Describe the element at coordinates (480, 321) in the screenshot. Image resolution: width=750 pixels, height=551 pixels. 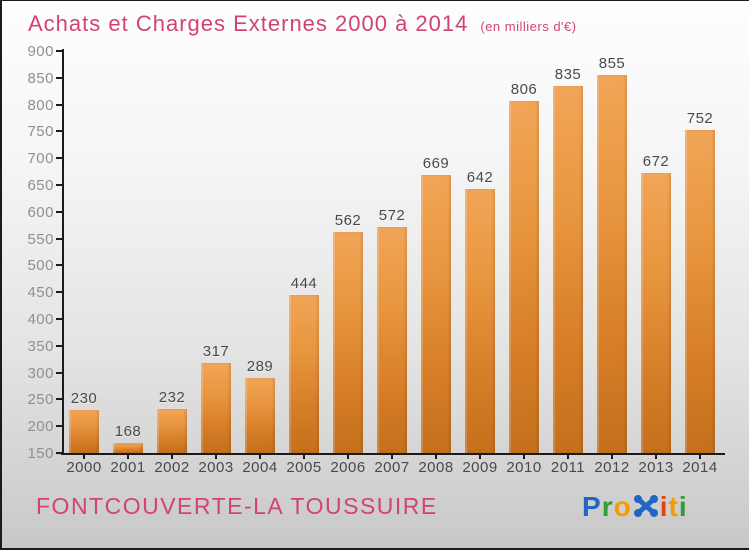
I see `bar-2009` at that location.